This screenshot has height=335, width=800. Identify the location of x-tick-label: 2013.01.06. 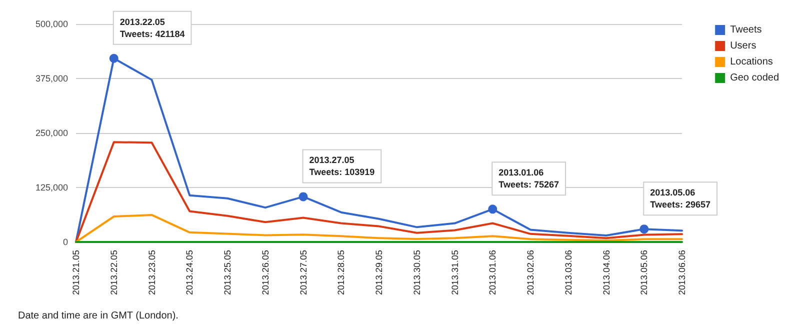
(493, 273).